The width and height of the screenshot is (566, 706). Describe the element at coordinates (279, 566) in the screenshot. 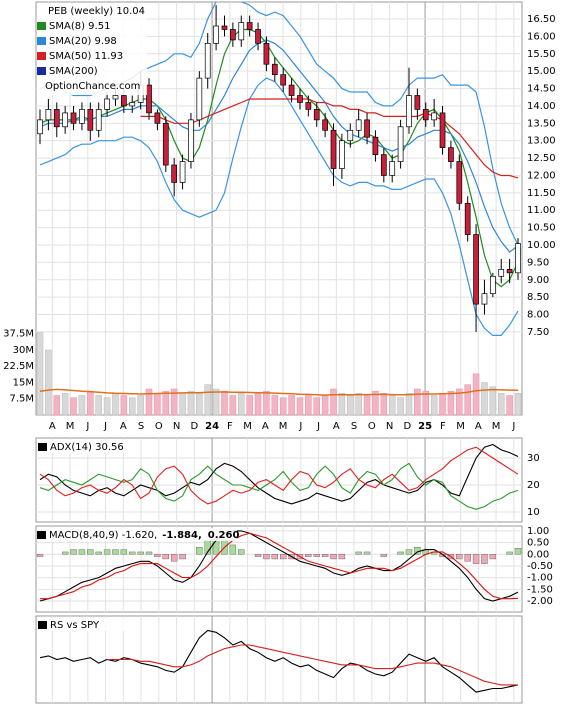

I see `macd-line` at that location.